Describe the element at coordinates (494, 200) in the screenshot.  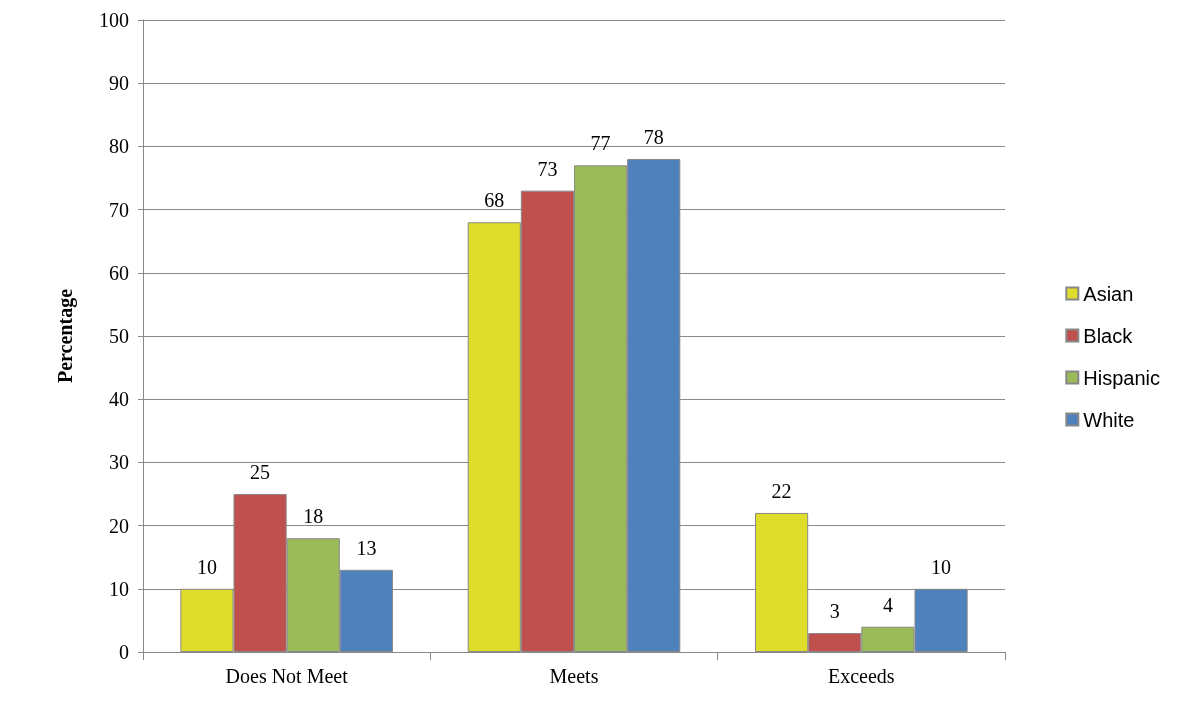
I see `data-label: 68` at that location.